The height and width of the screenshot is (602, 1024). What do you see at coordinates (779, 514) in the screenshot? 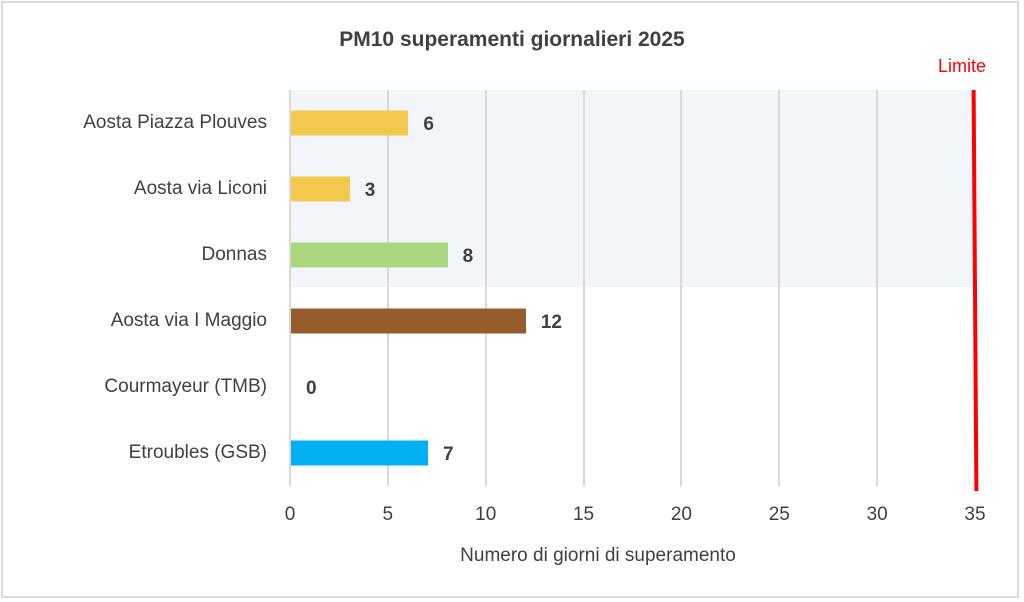
I see `x-tick-label: 25` at bounding box center [779, 514].